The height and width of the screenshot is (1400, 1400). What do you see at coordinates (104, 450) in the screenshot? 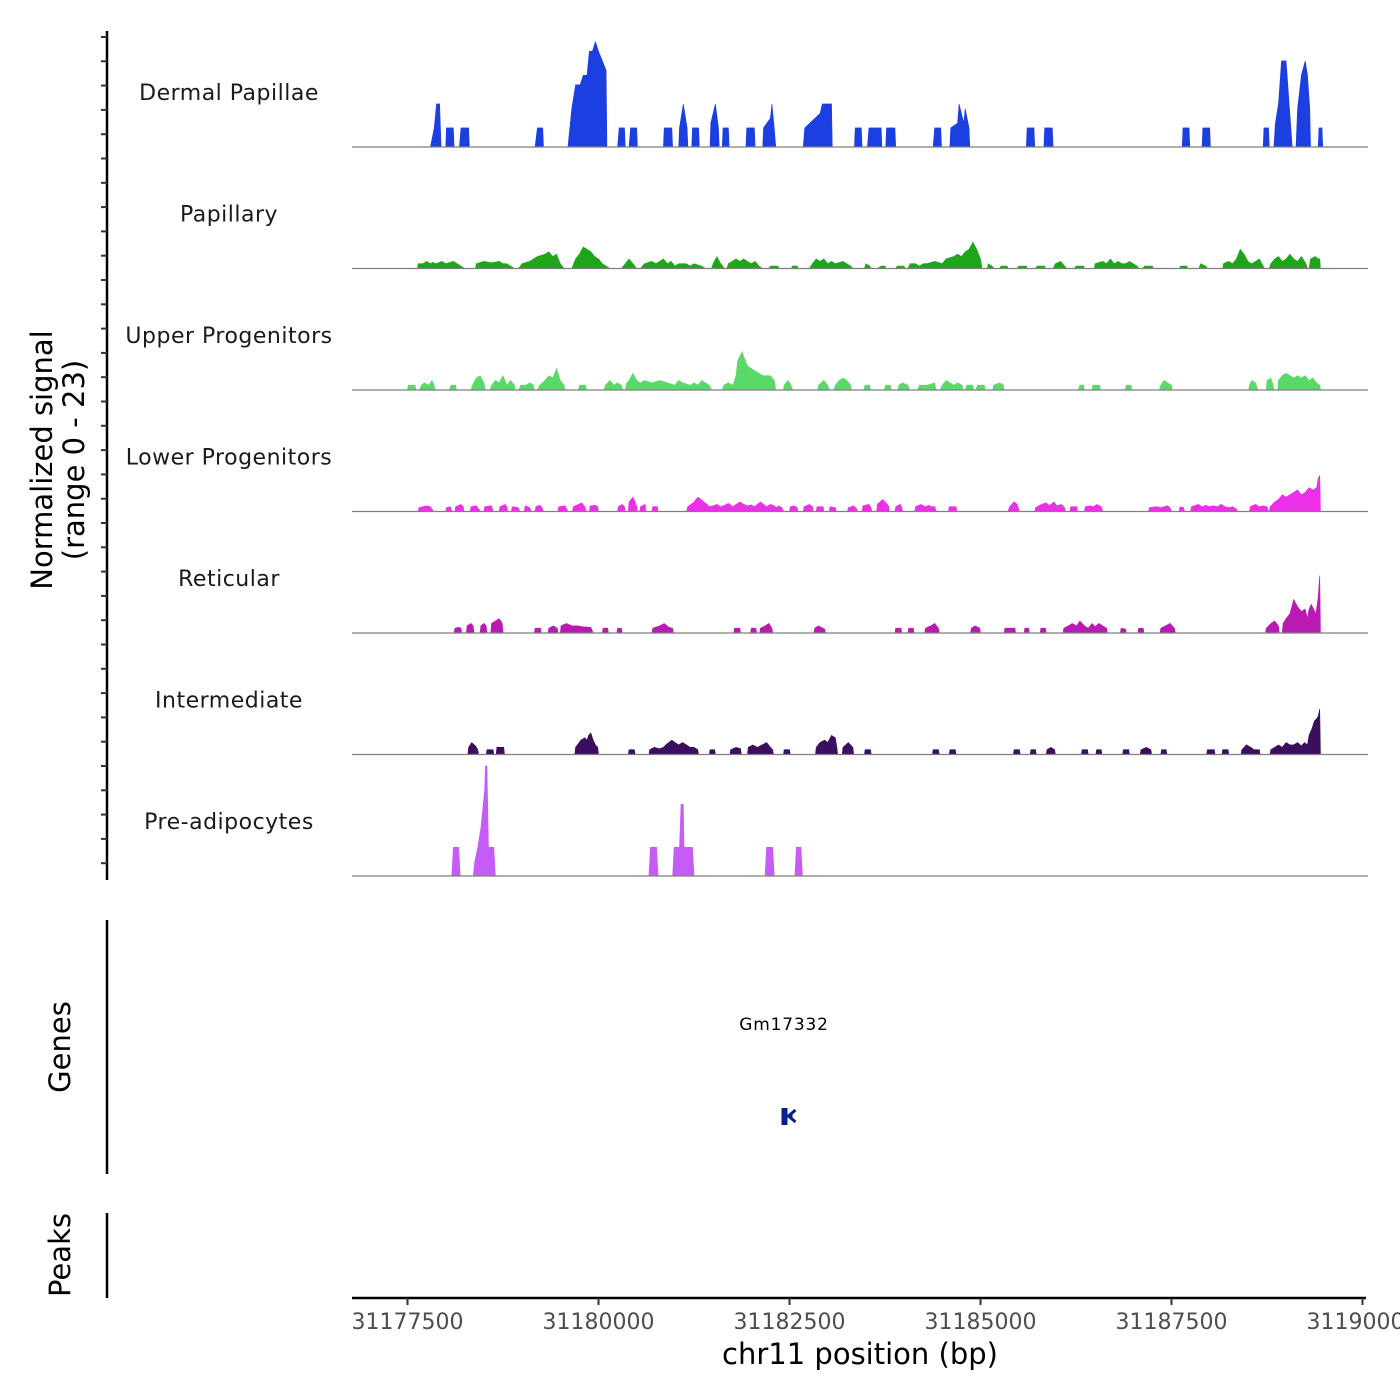
I see `coverage-y-axis-ticks` at bounding box center [104, 450].